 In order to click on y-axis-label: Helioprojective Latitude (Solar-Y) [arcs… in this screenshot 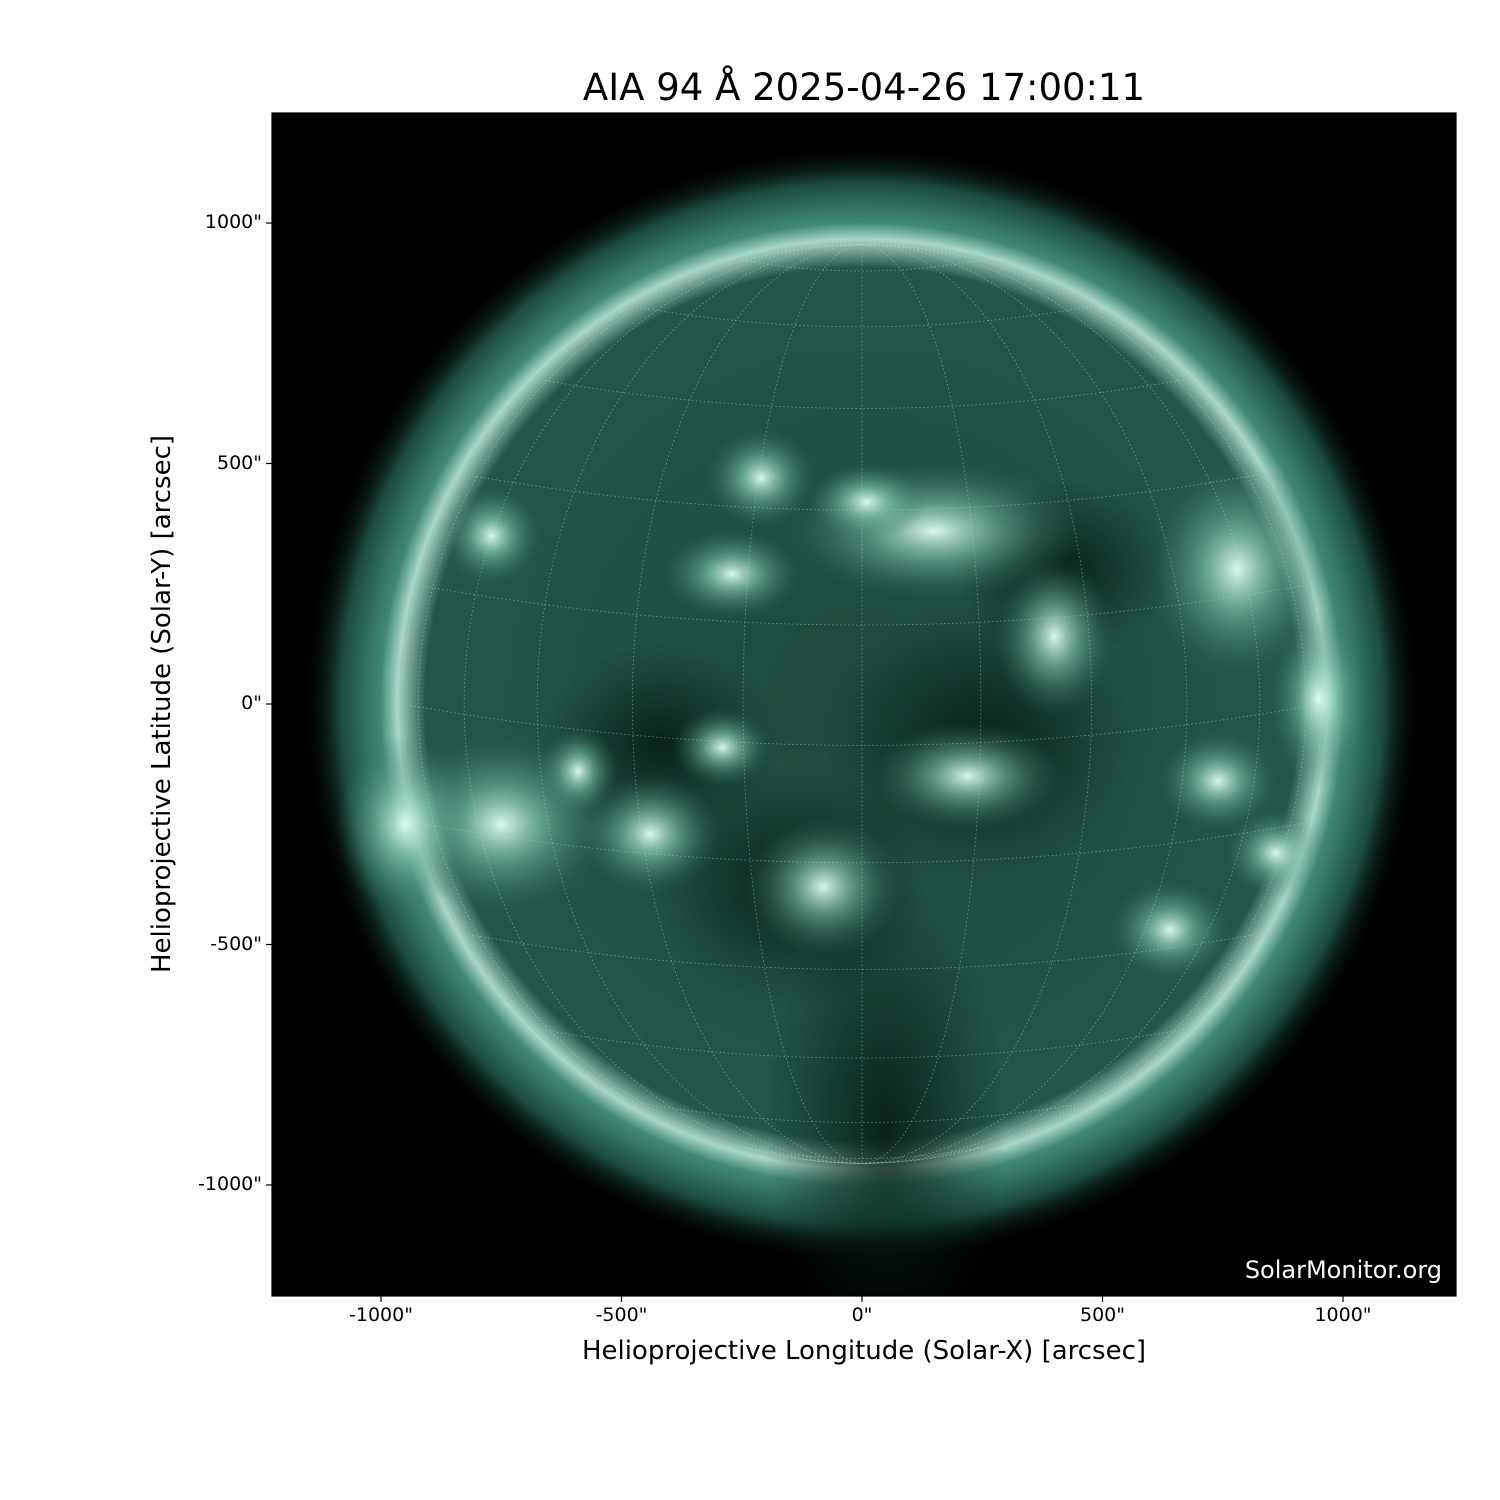, I will do `click(162, 704)`.